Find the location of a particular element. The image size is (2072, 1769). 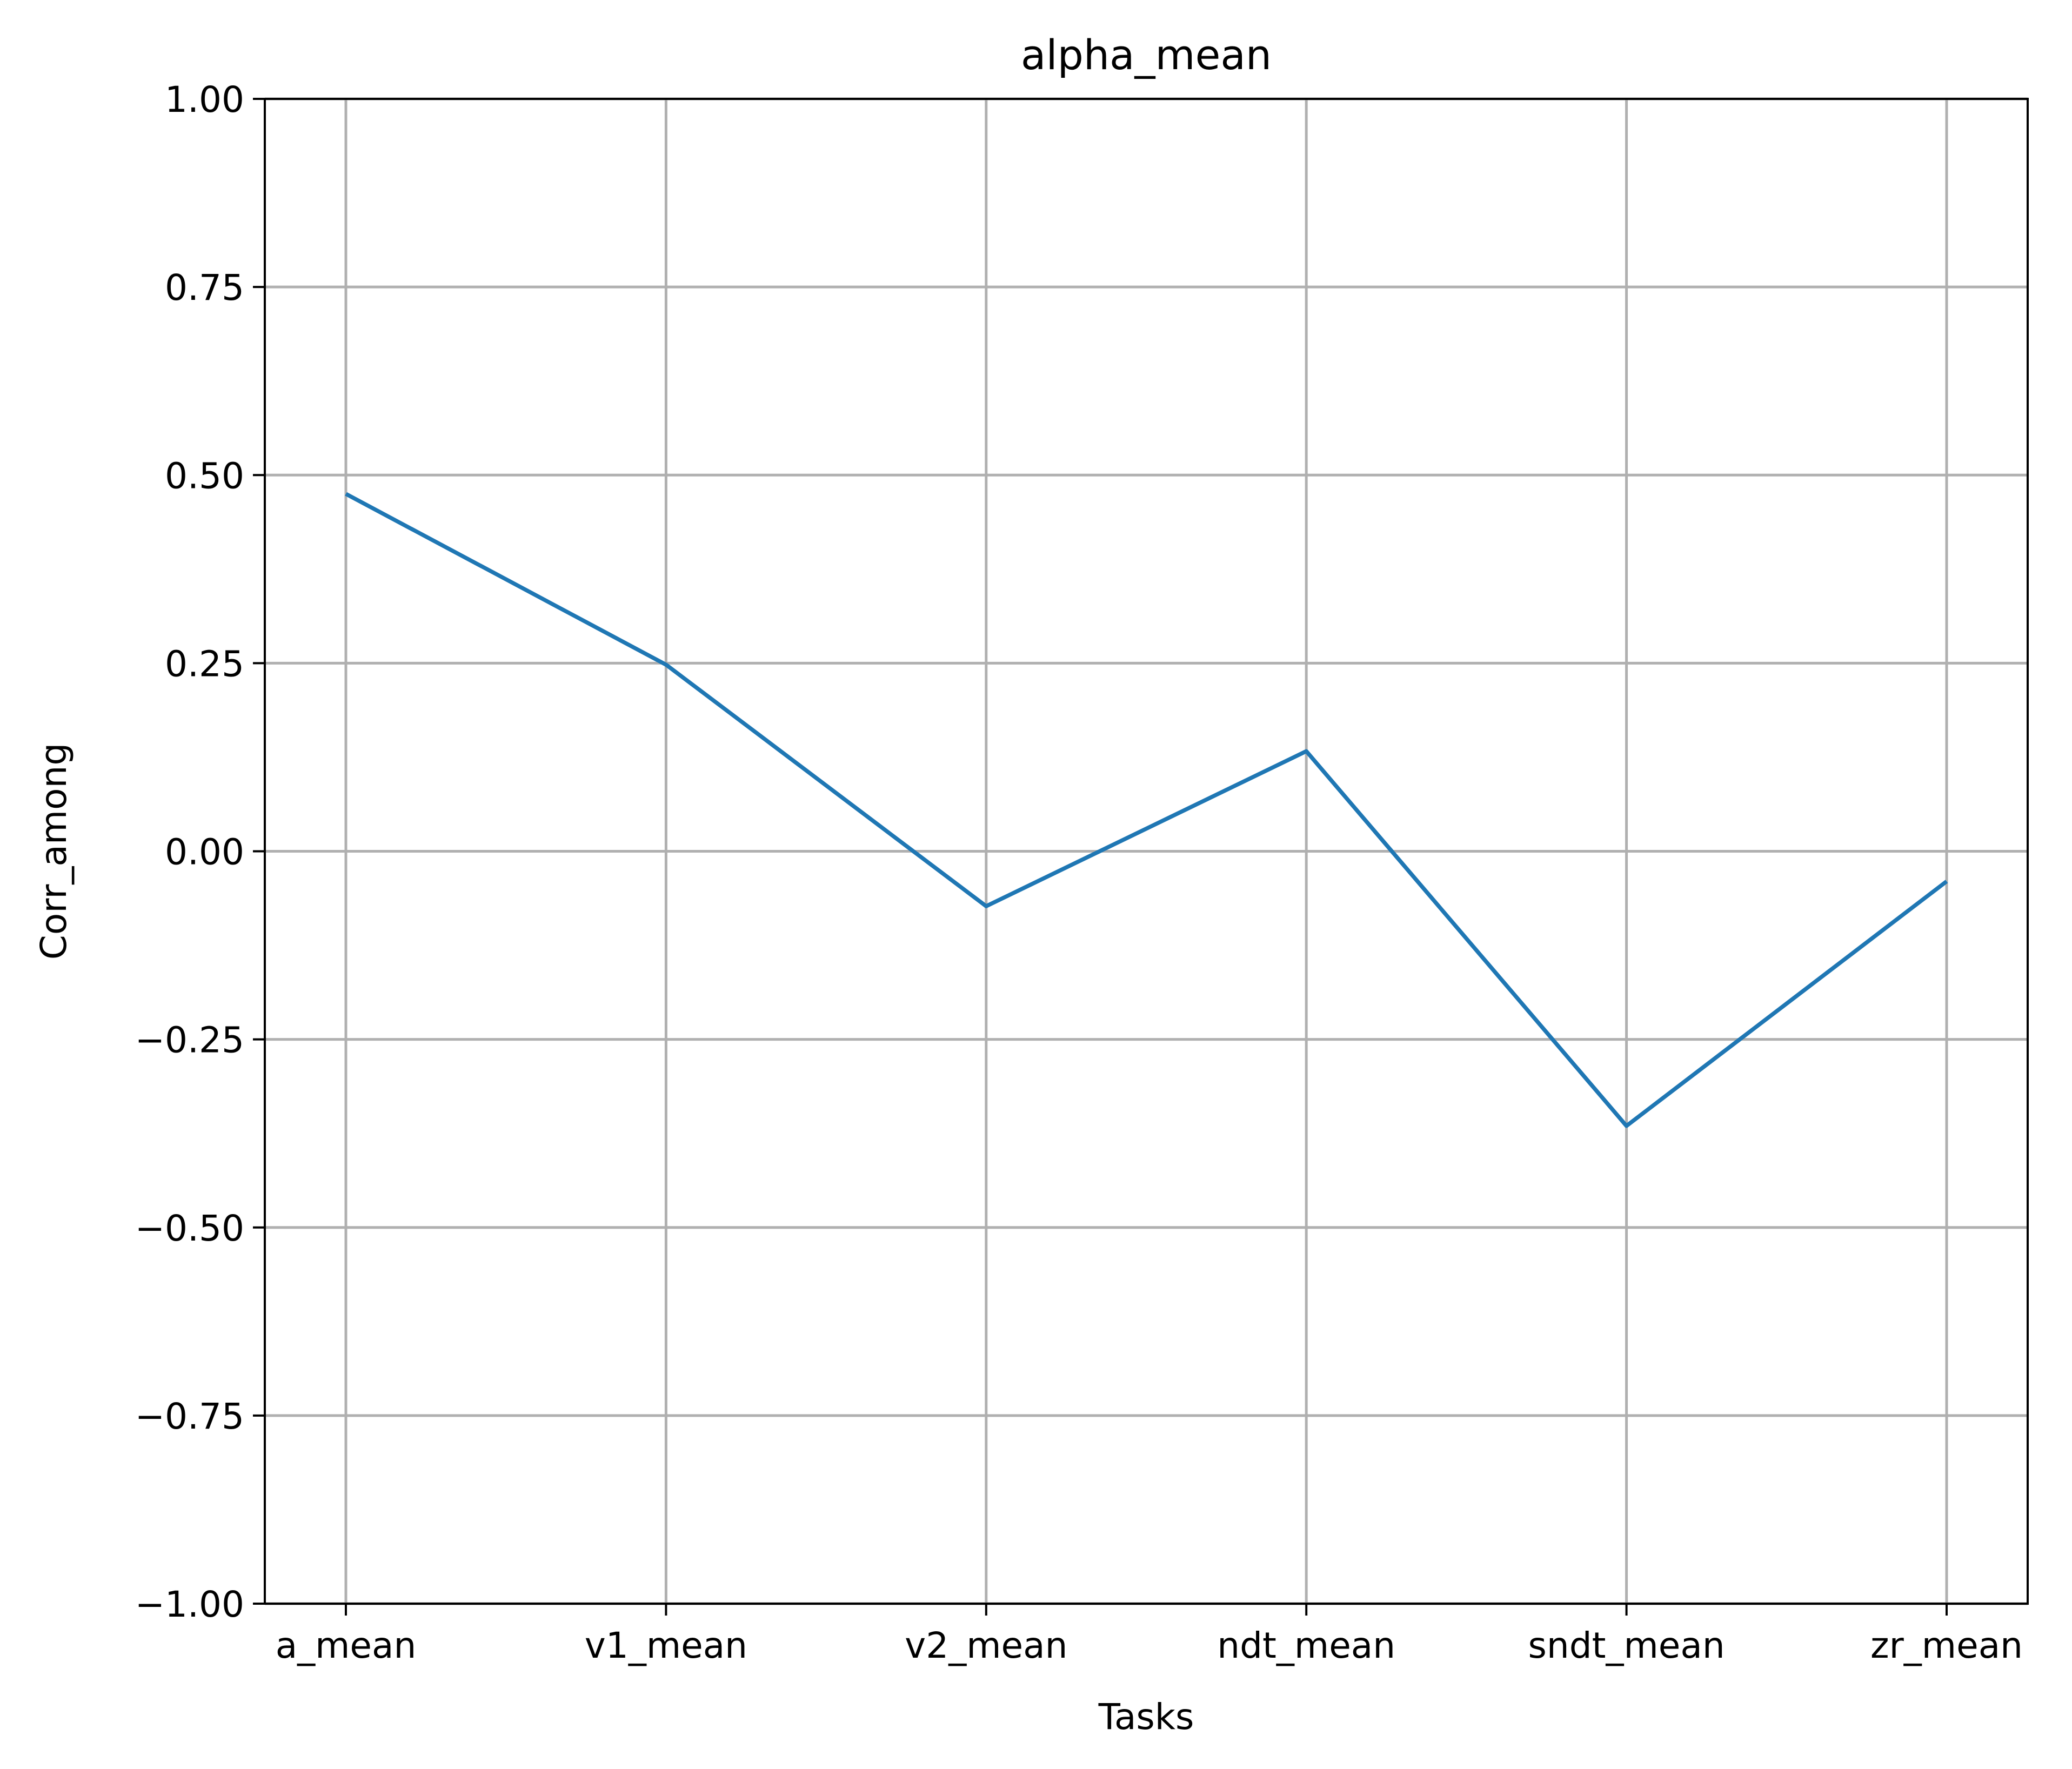

x-tick-label: v1_mean is located at coordinates (666, 1645).